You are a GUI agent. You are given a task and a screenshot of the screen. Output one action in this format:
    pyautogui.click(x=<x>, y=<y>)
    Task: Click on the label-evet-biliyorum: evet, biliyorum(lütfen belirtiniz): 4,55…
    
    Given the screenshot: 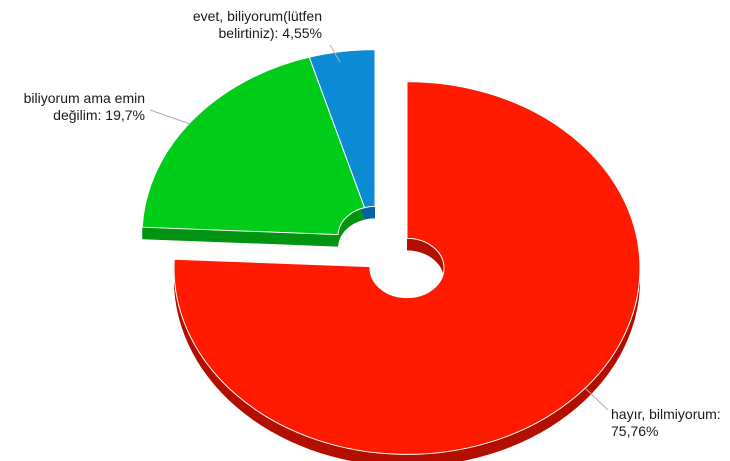 What is the action you would take?
    pyautogui.click(x=257, y=24)
    